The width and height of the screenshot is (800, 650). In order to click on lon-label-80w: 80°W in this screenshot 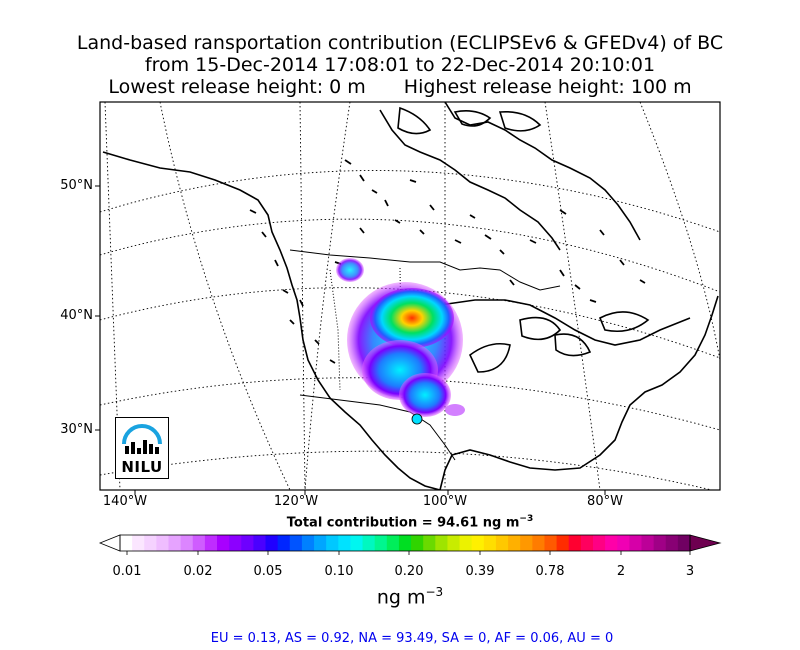, I will do `click(605, 501)`.